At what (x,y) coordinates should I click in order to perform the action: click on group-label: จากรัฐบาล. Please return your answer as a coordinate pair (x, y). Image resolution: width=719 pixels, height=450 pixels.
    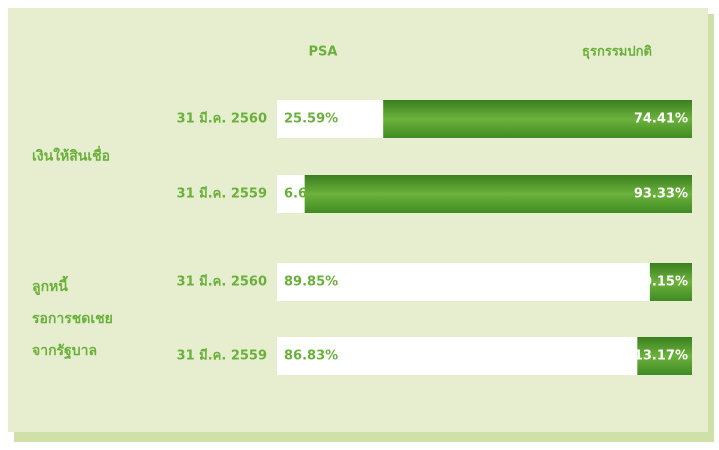
    Looking at the image, I should click on (64, 351).